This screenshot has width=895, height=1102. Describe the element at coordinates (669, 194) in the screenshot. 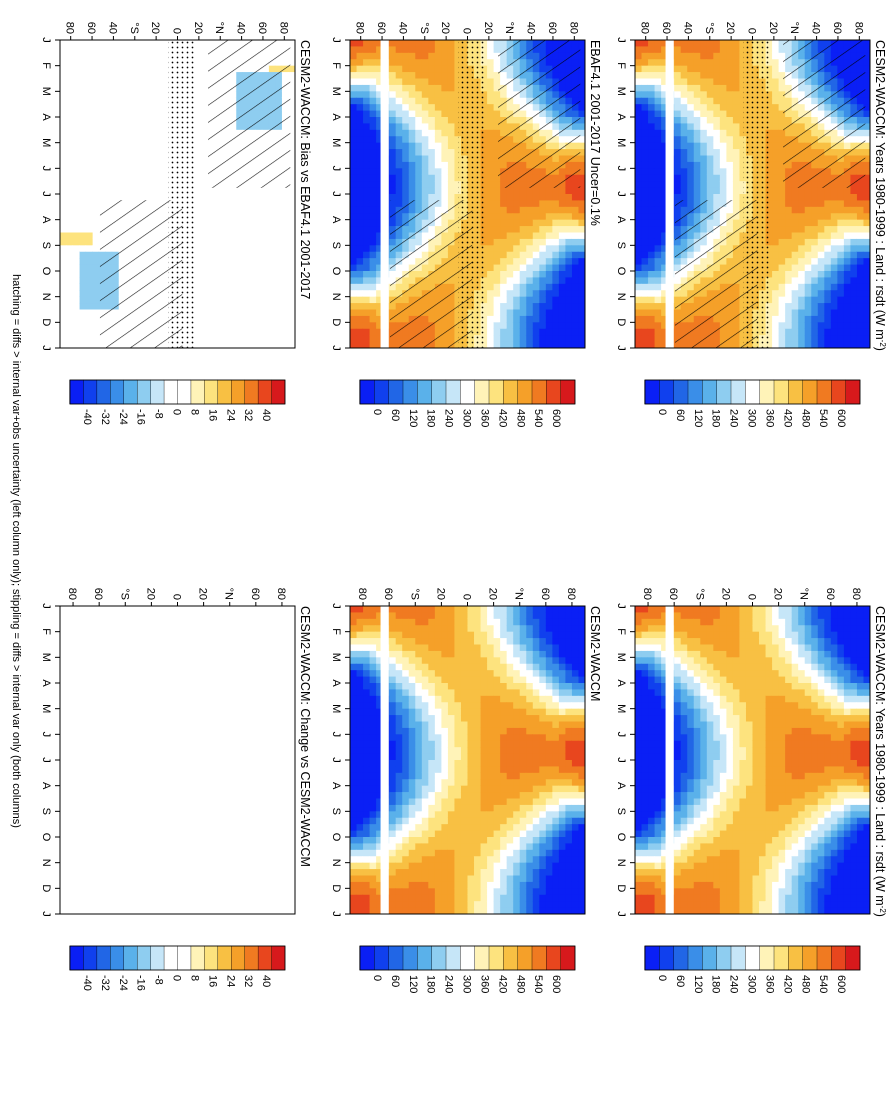

I see `missing-band` at that location.